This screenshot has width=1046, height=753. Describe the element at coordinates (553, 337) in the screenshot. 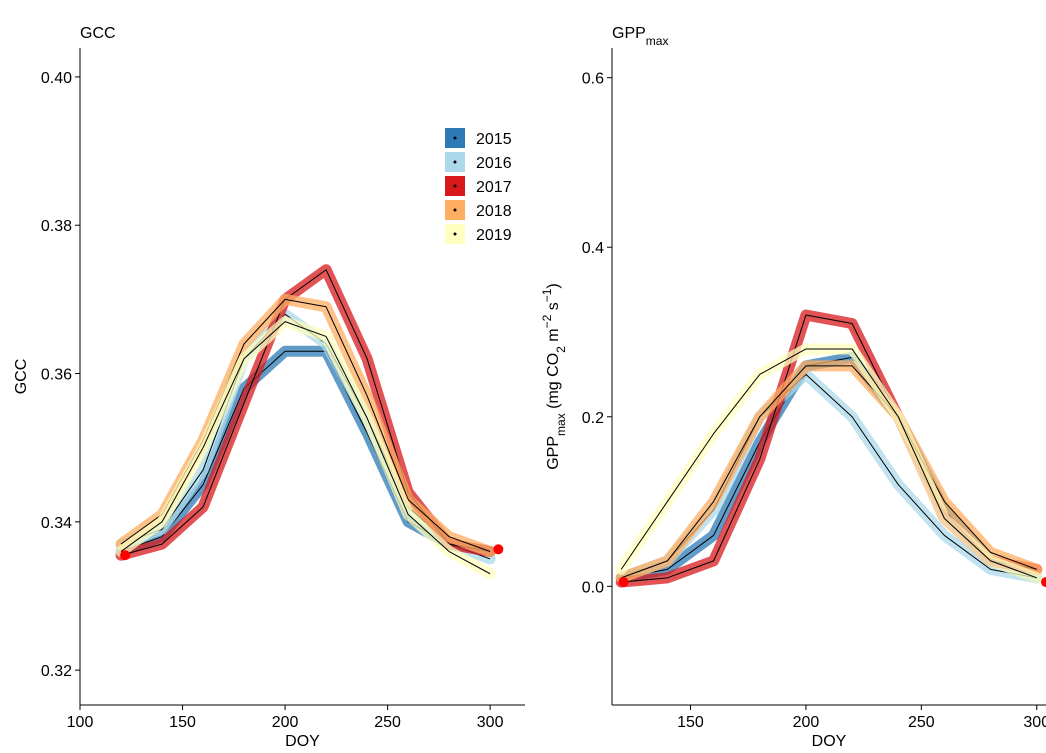

I see `y-axis-label-part: m` at that location.